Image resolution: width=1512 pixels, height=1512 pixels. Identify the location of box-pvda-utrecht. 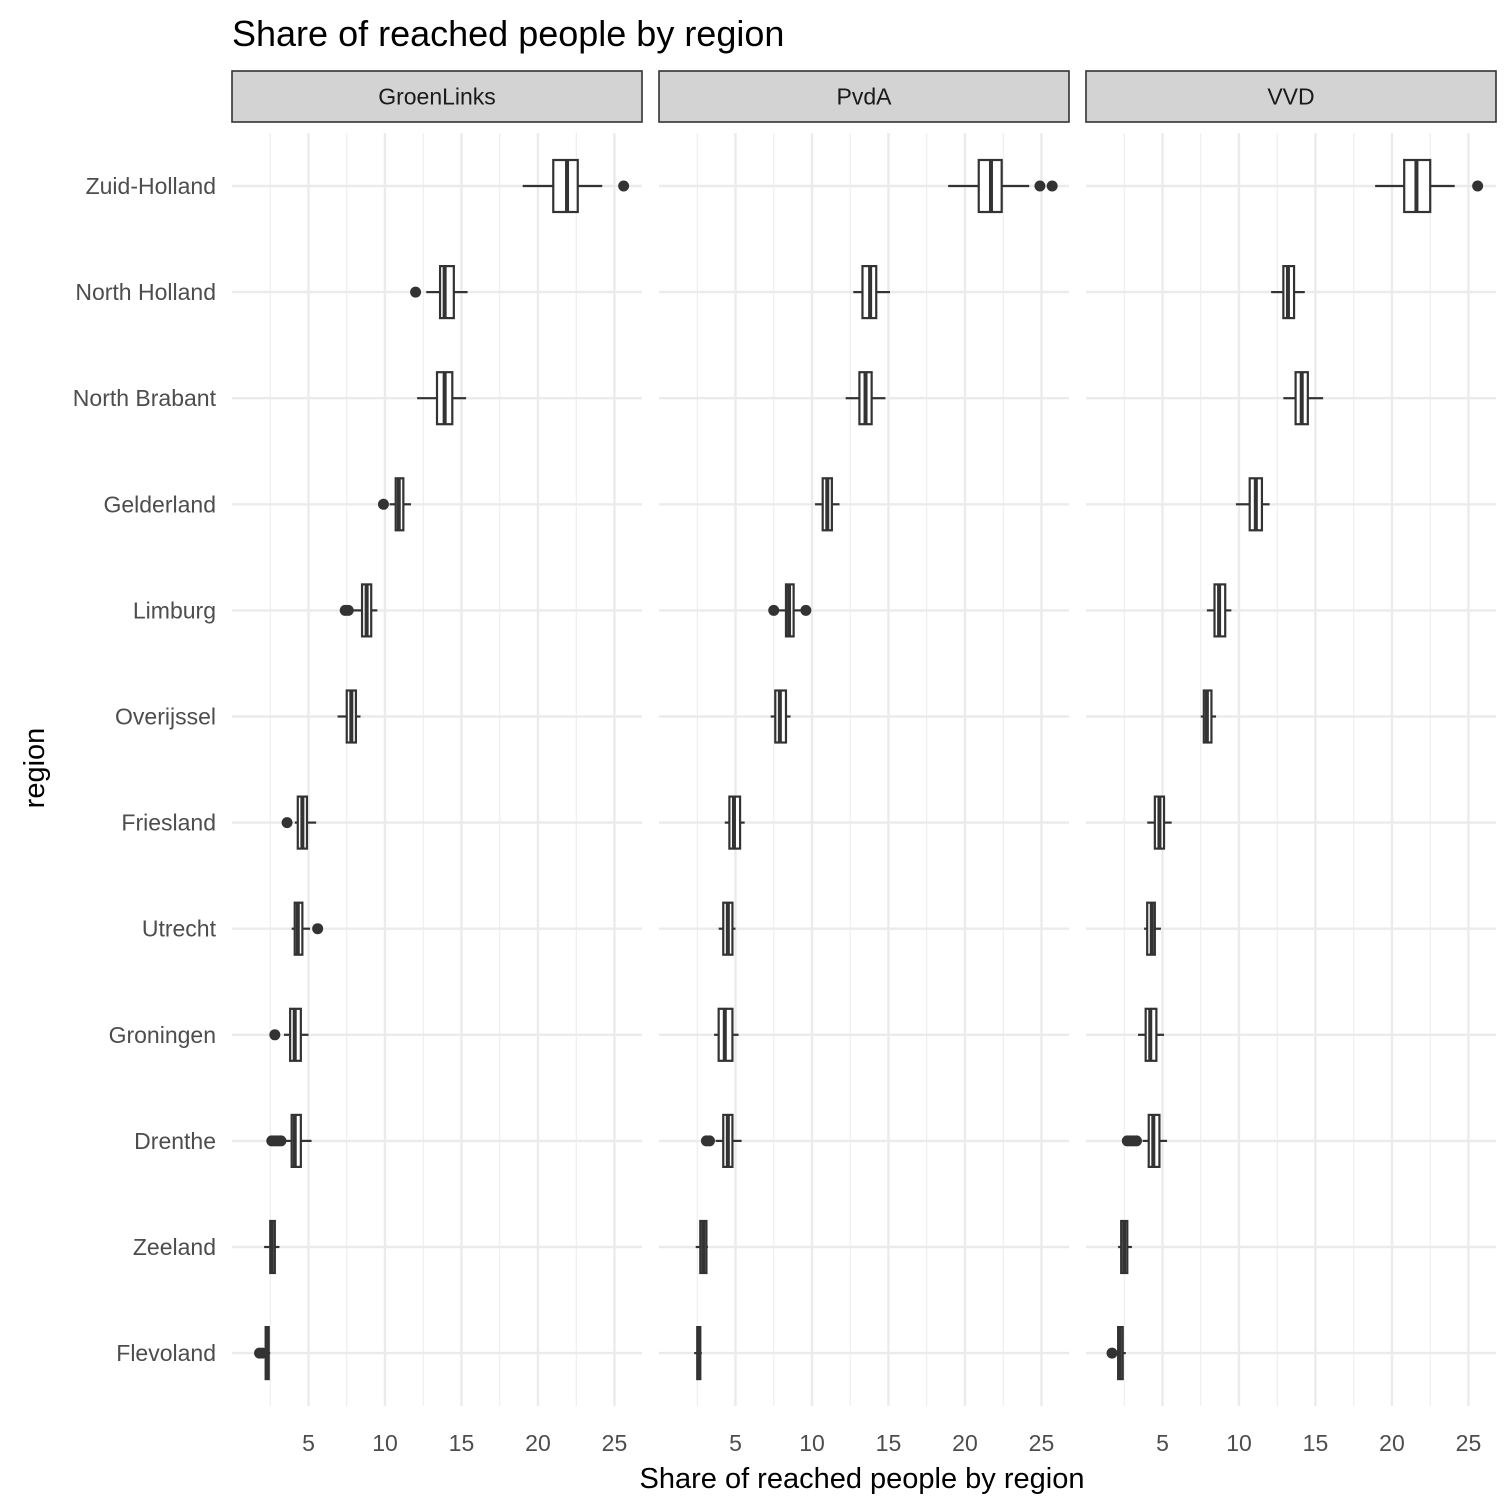
(727, 928).